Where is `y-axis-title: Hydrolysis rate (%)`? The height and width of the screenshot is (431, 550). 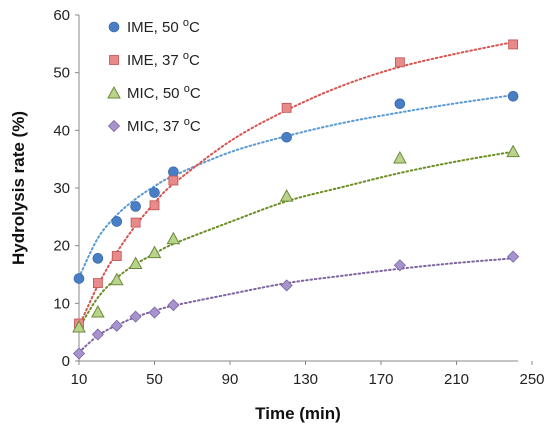
y-axis-title: Hydrolysis rate (%) is located at coordinates (18, 188).